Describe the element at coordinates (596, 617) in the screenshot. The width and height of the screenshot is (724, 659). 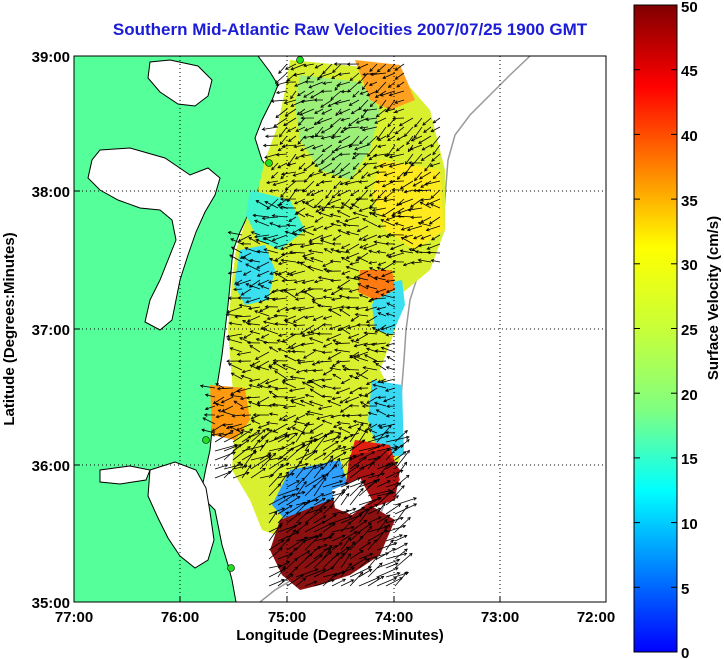
I see `x-tick-label: 72:00` at that location.